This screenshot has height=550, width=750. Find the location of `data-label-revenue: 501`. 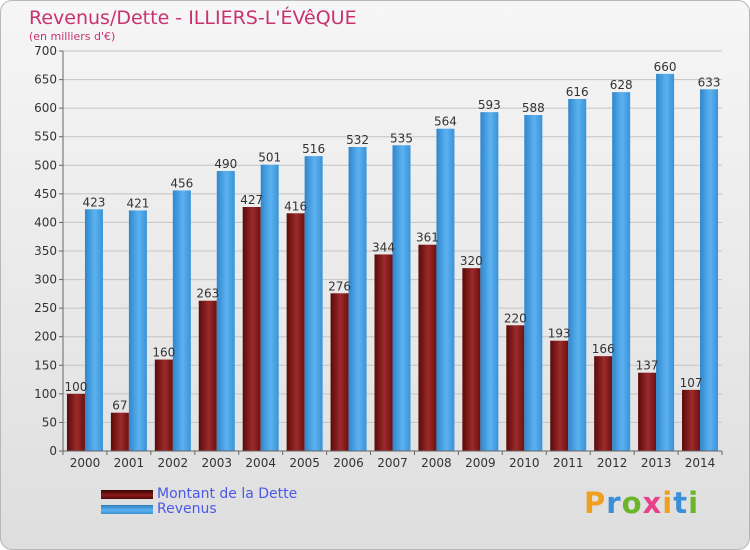

data-label-revenue: 501 is located at coordinates (269, 158).